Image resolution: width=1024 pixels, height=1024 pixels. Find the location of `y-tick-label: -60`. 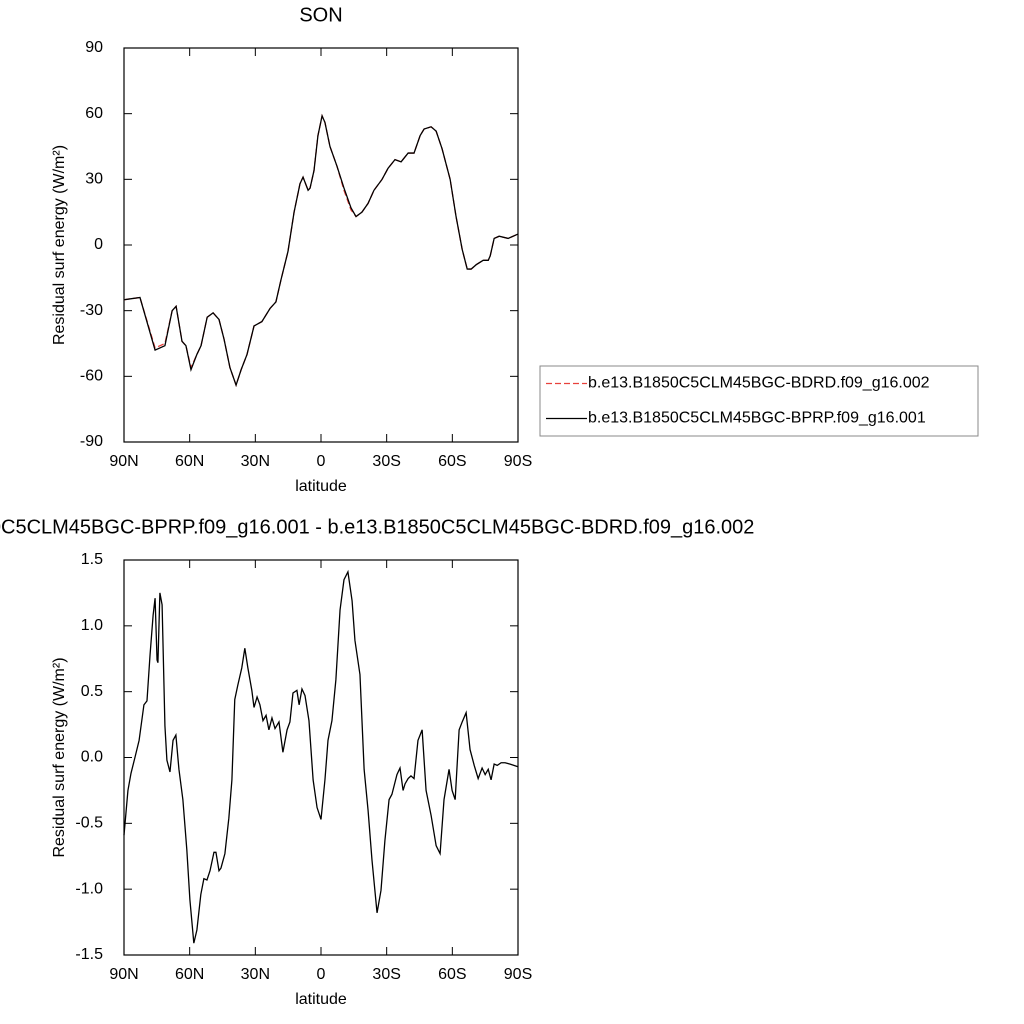

y-tick-label: -60 is located at coordinates (91, 376).